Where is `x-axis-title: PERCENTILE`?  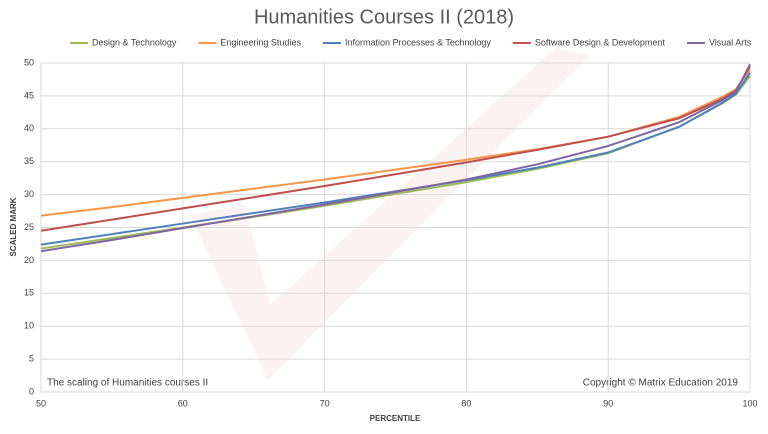 x-axis-title: PERCENTILE is located at coordinates (395, 418).